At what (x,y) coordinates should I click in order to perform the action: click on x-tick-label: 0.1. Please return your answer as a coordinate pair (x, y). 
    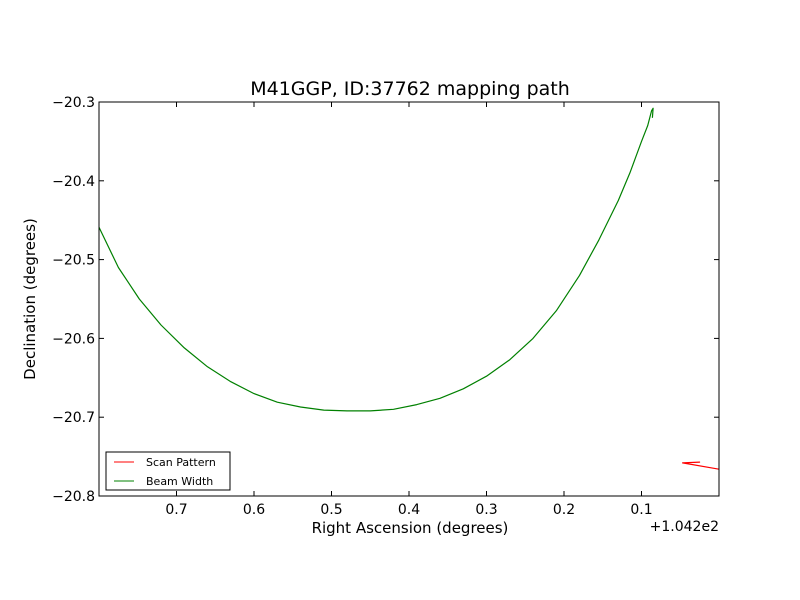
    Looking at the image, I should click on (641, 510).